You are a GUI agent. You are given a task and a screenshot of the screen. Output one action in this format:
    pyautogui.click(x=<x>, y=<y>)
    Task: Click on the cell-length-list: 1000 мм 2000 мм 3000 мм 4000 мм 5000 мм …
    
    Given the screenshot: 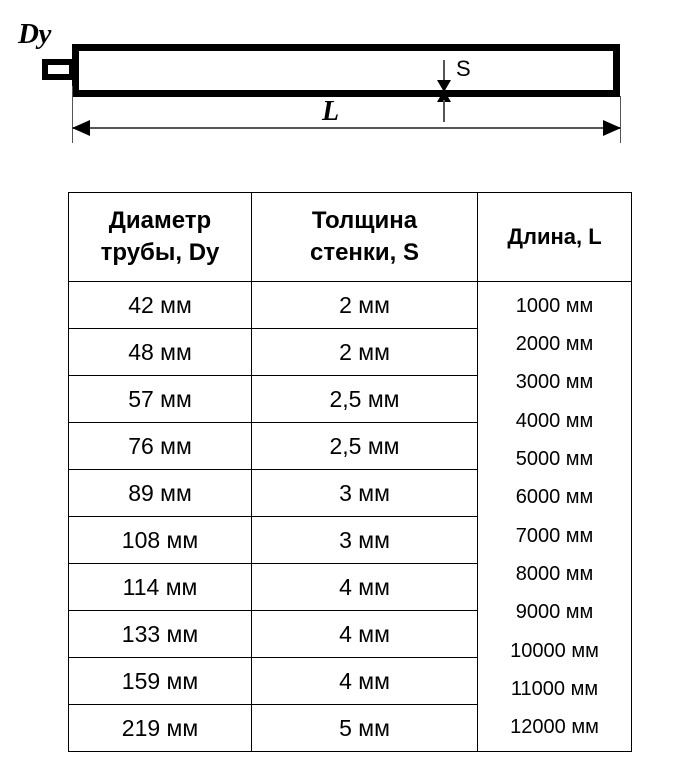 What is the action you would take?
    pyautogui.click(x=554, y=516)
    